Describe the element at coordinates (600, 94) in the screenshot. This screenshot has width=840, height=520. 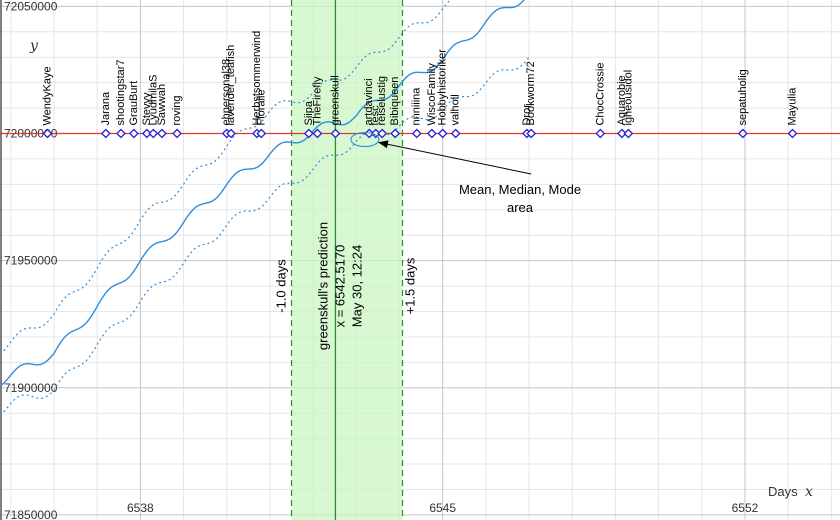
I see `guess-label: ChocCrossie` at that location.